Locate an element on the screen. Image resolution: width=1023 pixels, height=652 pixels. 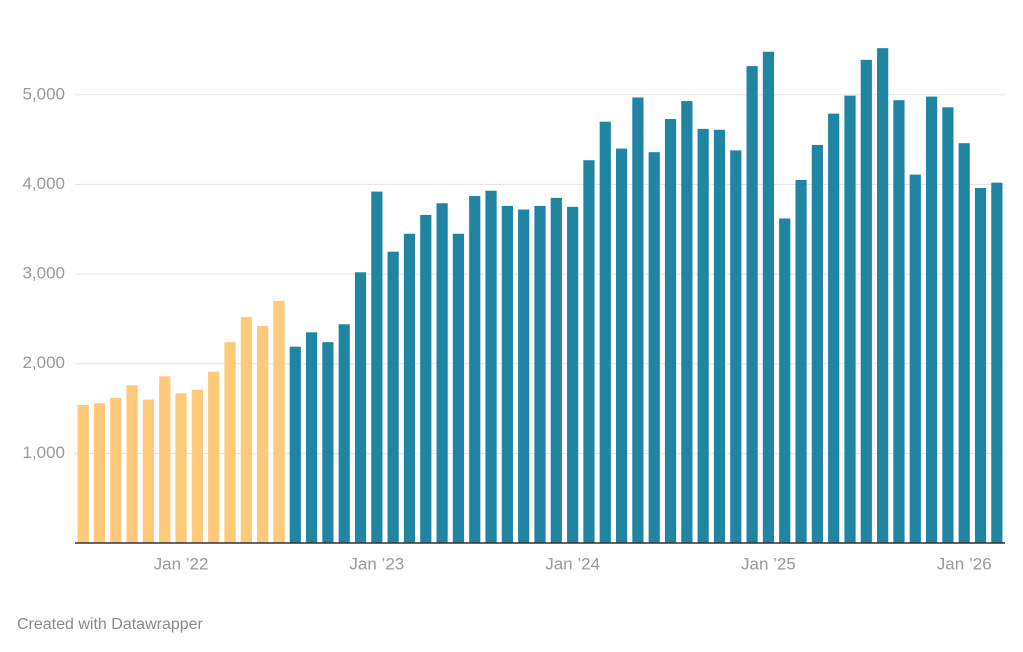
y-tick-label: 3,000 is located at coordinates (43, 273).